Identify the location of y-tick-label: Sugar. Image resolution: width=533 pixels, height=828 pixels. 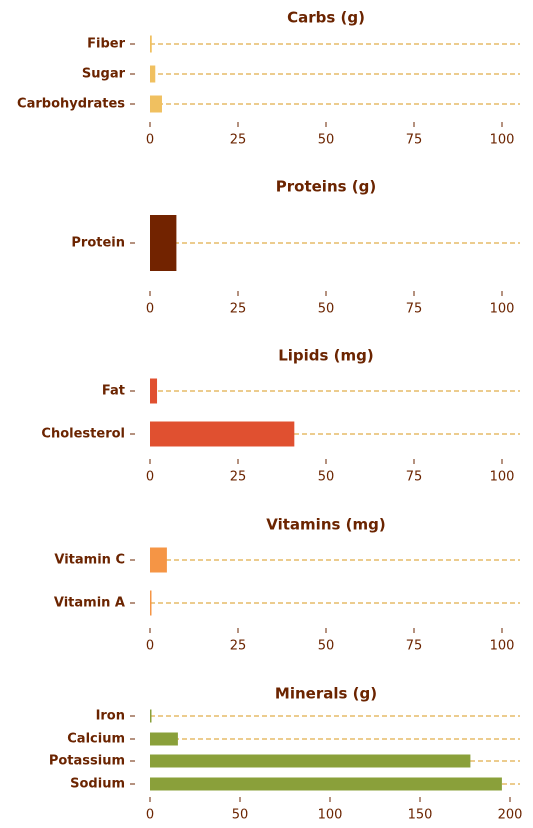
(104, 74).